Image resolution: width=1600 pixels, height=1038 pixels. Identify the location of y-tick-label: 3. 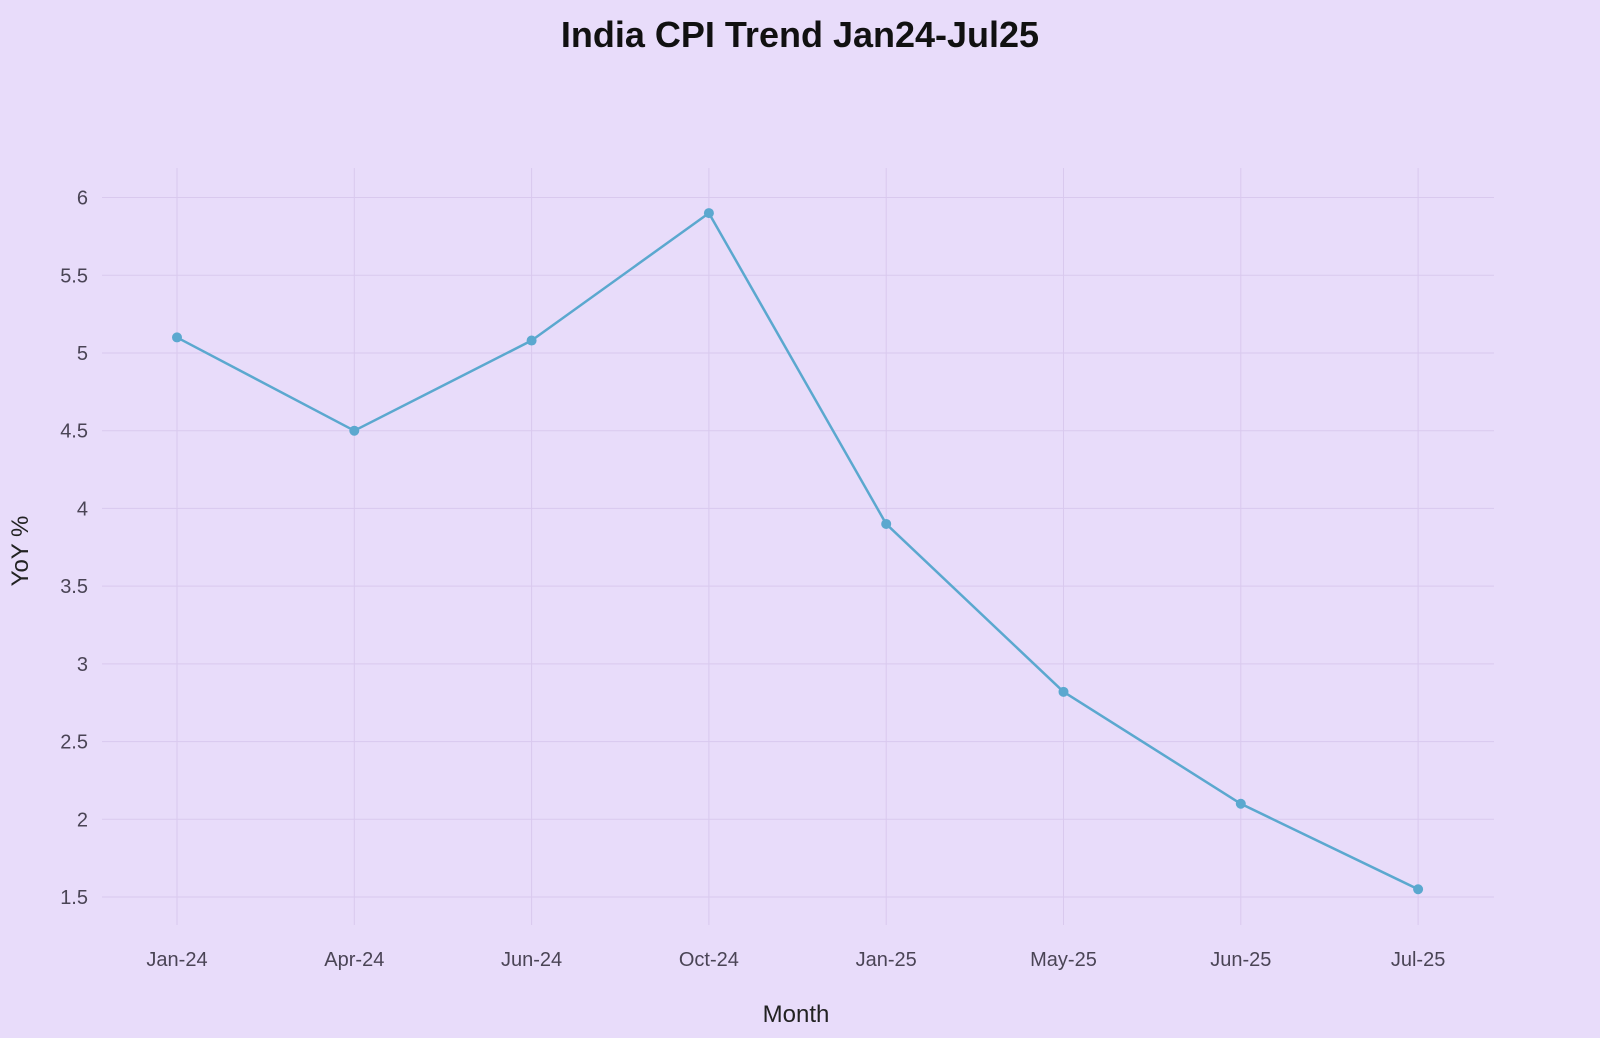
(82, 665).